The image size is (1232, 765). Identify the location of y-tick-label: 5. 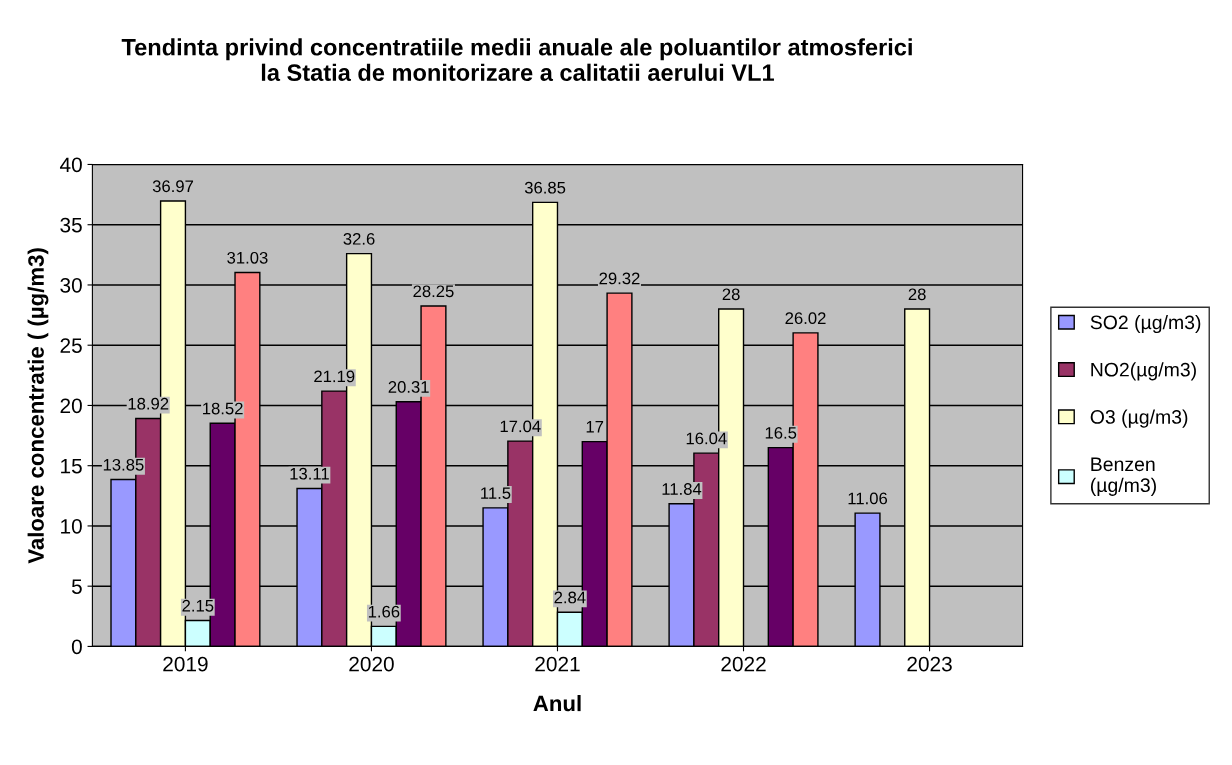
(76, 586).